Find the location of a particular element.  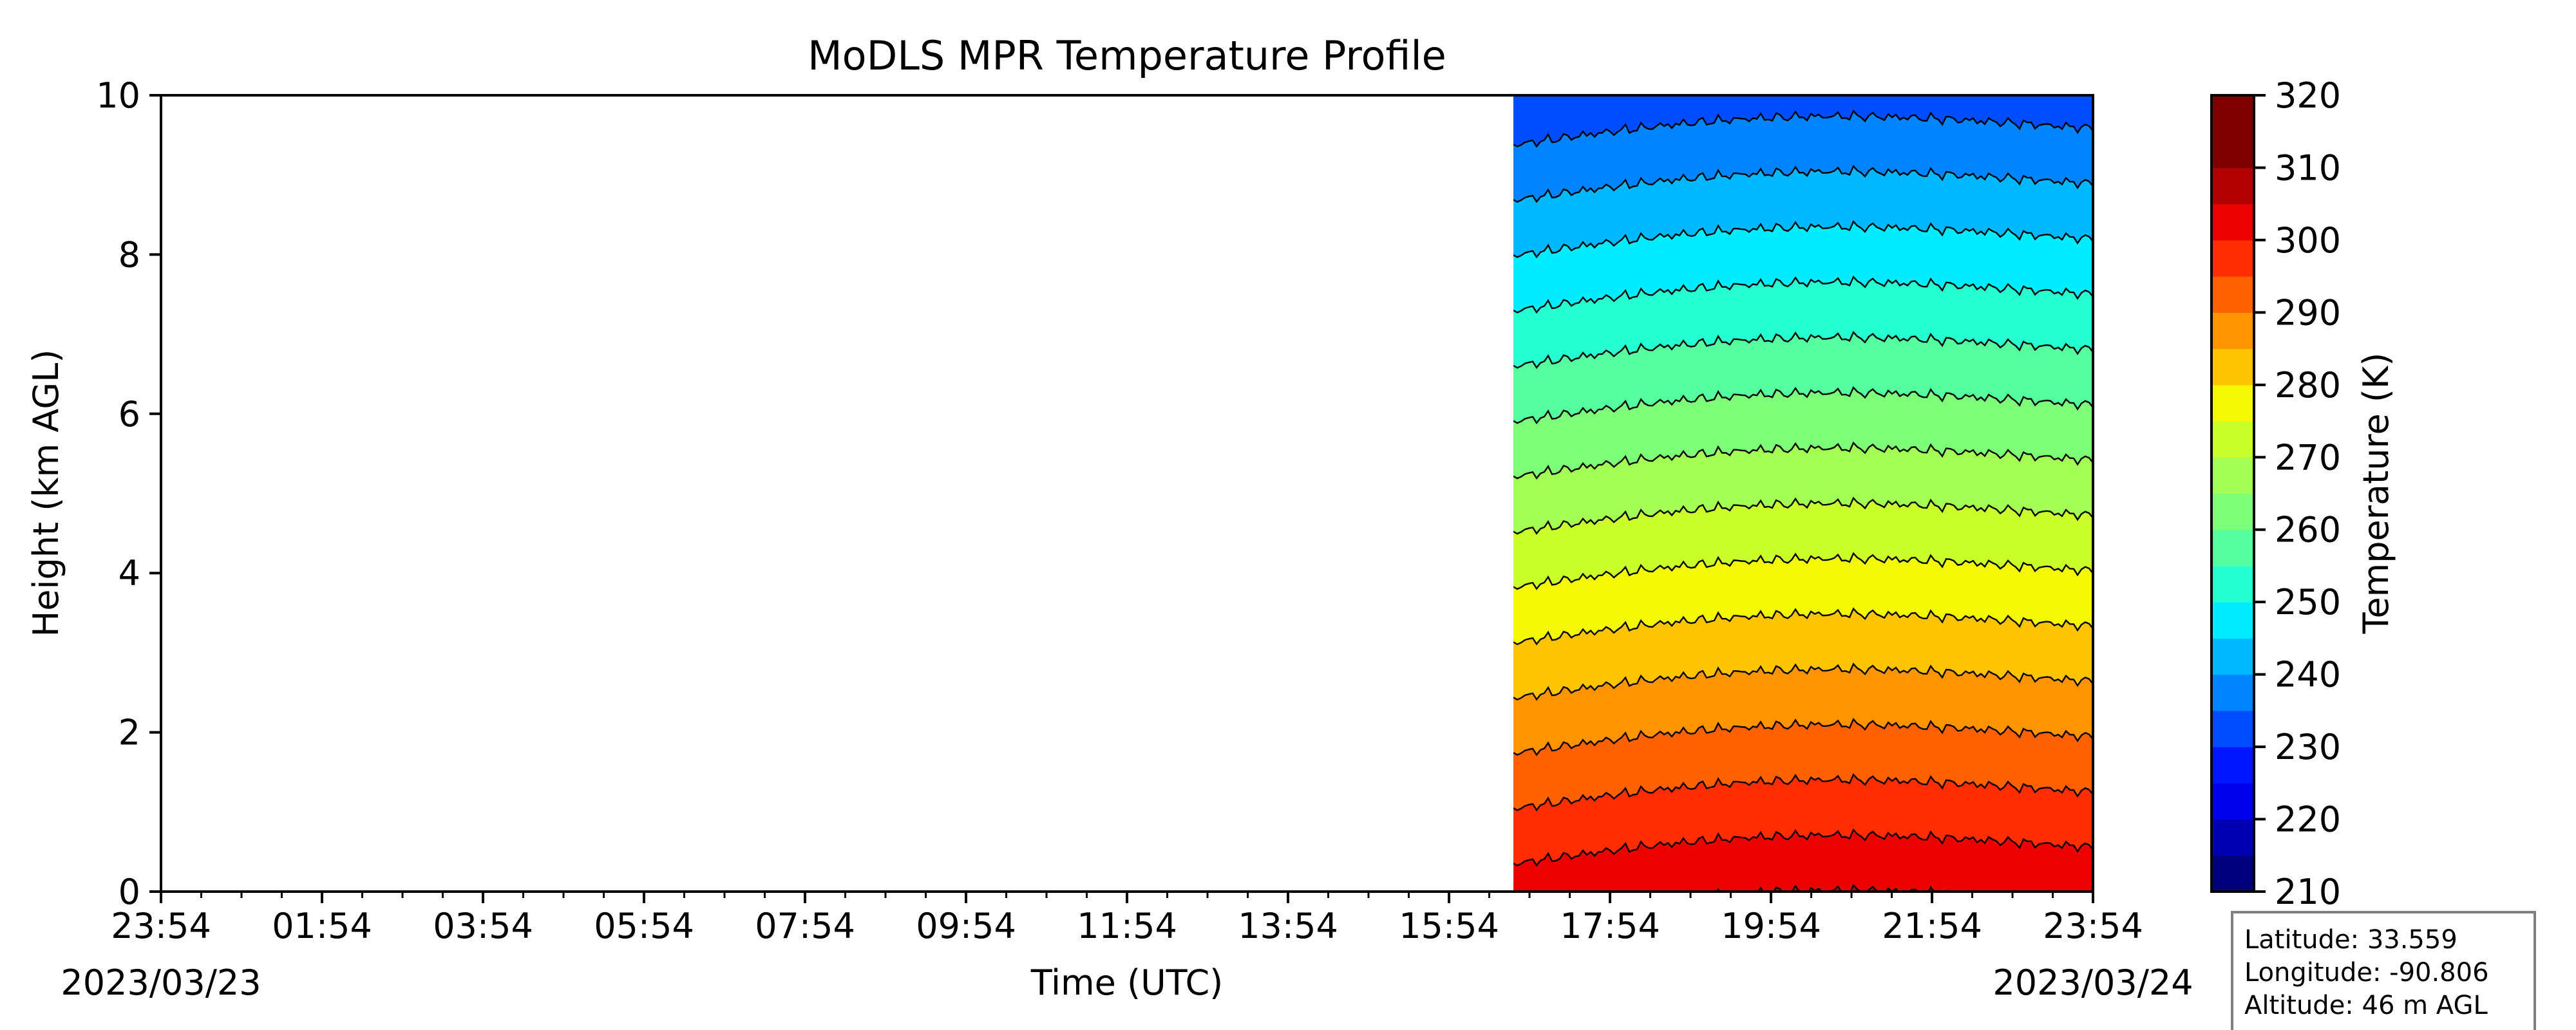

station-latitude: Latitude: 33.559 is located at coordinates (2351, 940).